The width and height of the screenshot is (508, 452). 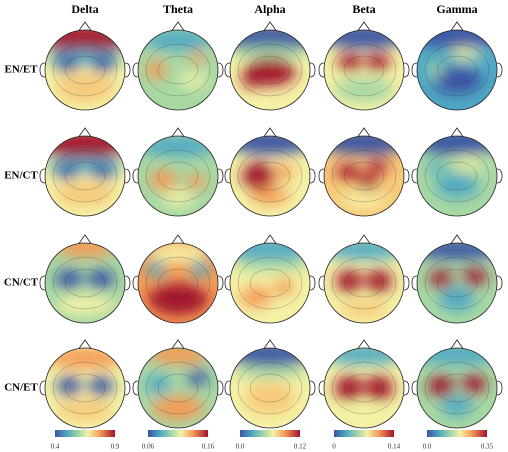 What do you see at coordinates (427, 447) in the screenshot?
I see `colorbar-min: 0.0` at bounding box center [427, 447].